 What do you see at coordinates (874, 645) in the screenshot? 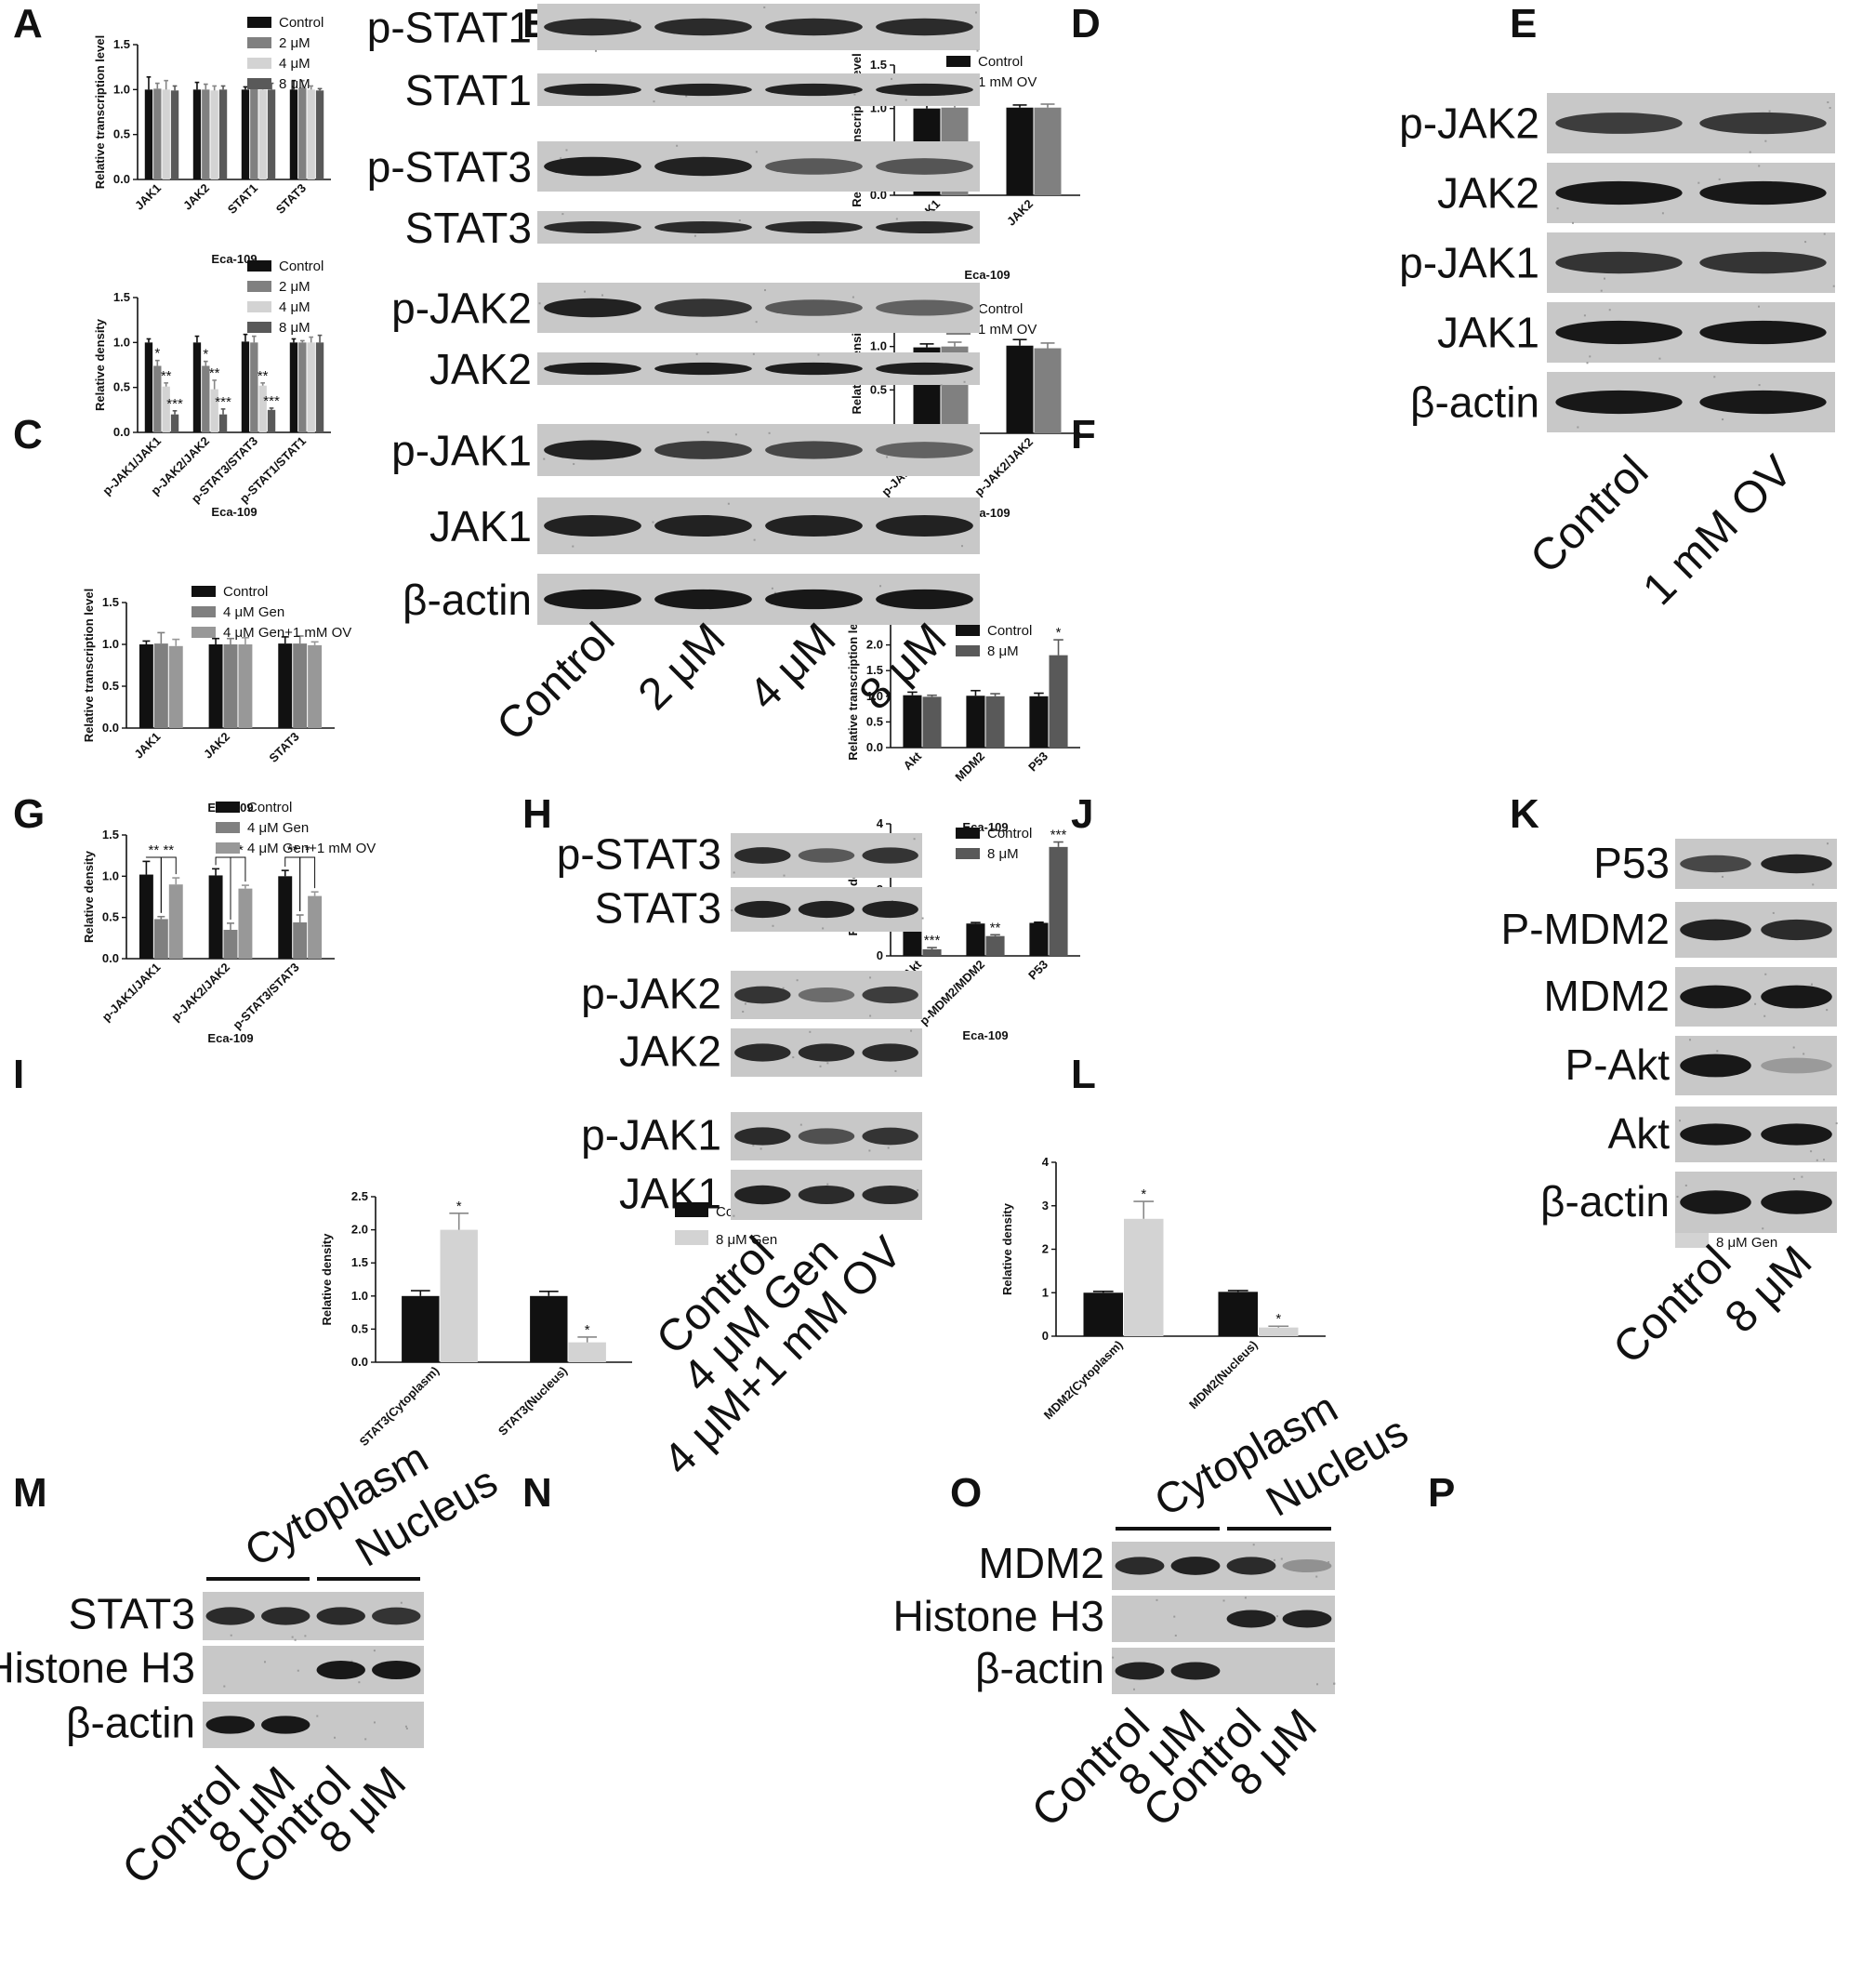
I see `chart-j-y-tick-label: 2.0` at bounding box center [874, 645].